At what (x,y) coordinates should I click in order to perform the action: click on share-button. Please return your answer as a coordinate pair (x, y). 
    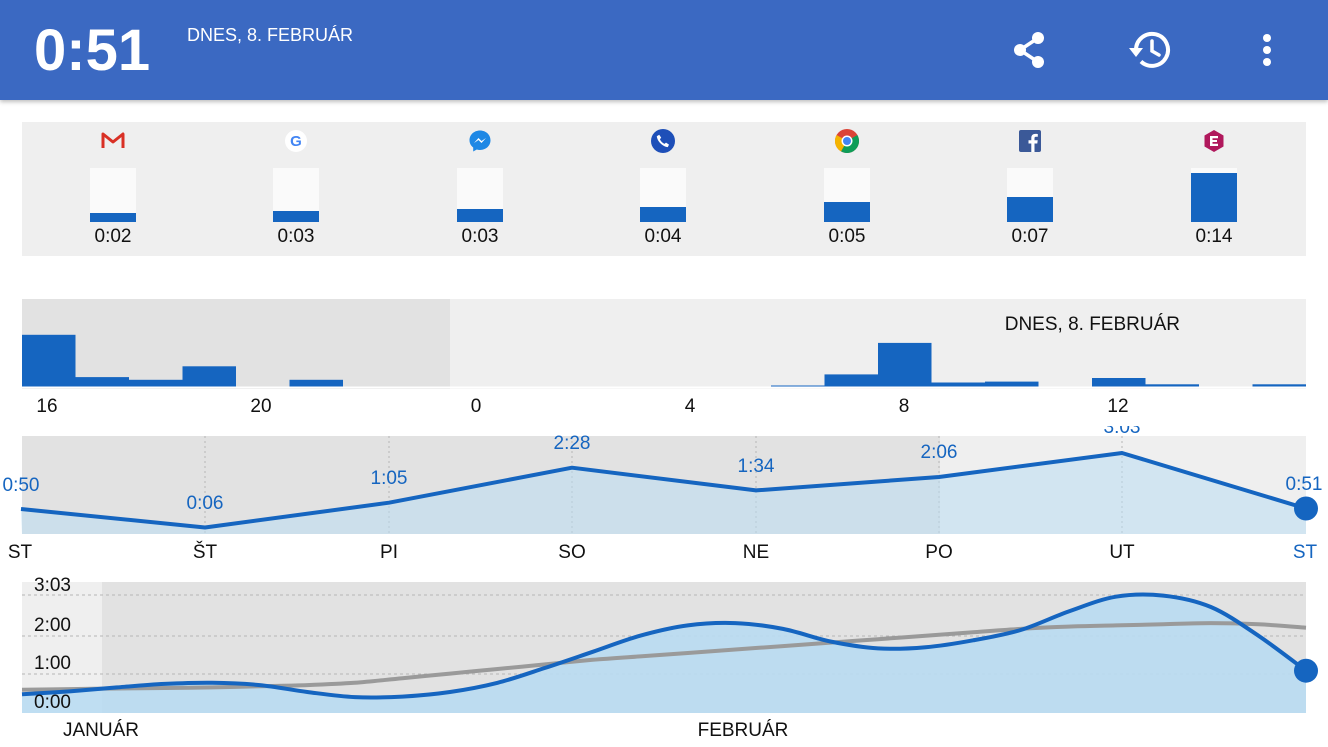
    Looking at the image, I should click on (1029, 50).